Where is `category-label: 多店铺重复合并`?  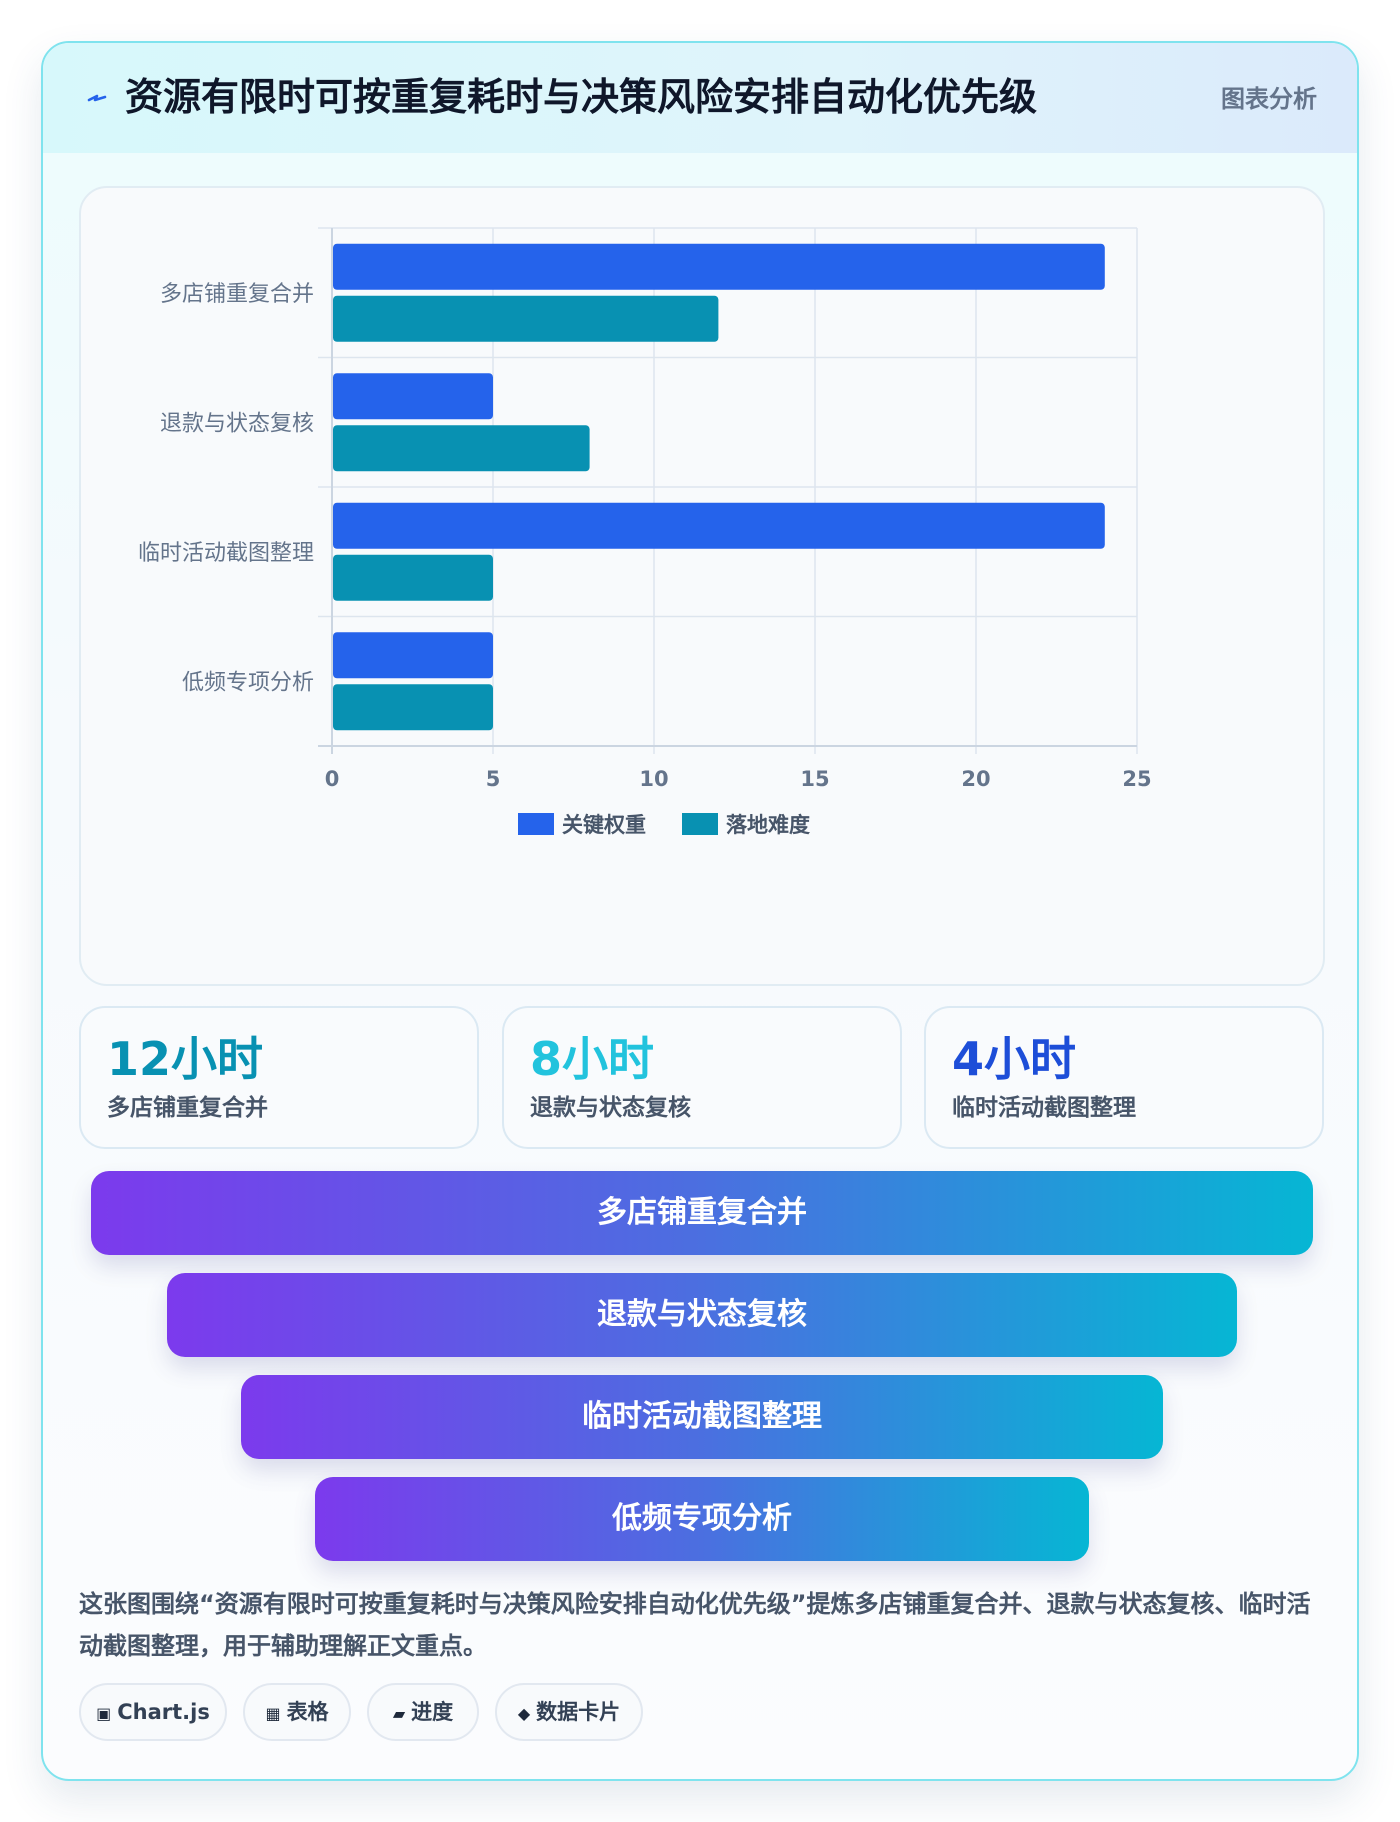
category-label: 多店铺重复合并 is located at coordinates (237, 294).